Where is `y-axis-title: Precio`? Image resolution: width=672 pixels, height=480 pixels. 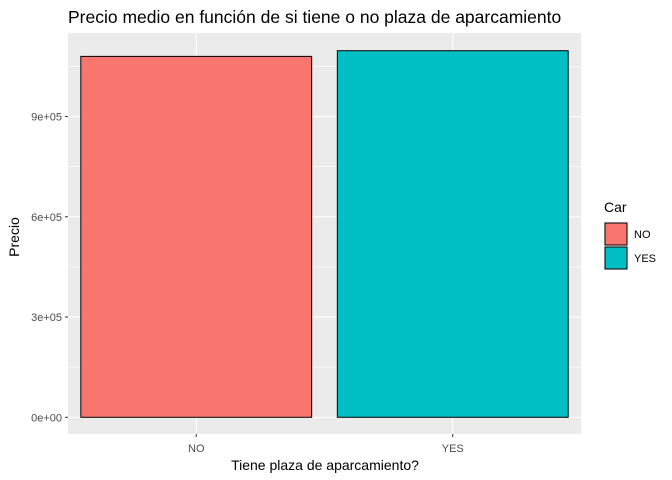
y-axis-title: Precio is located at coordinates (14, 237).